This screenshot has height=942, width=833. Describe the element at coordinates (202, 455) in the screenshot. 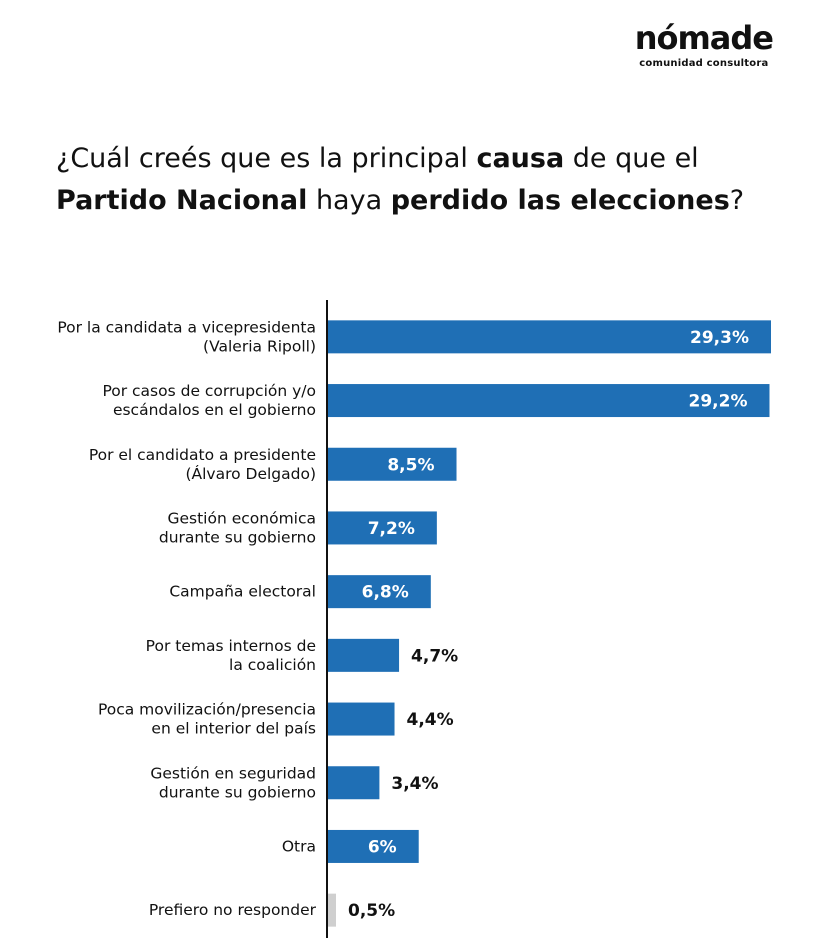

I see `category-label-2-0: Por el candidato a presidente` at that location.